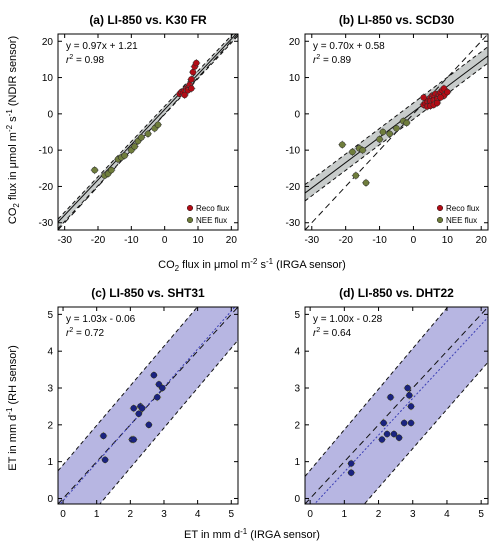 The image size is (500, 546). What do you see at coordinates (448, 240) in the screenshot?
I see `x-tick-label: 10` at bounding box center [448, 240].